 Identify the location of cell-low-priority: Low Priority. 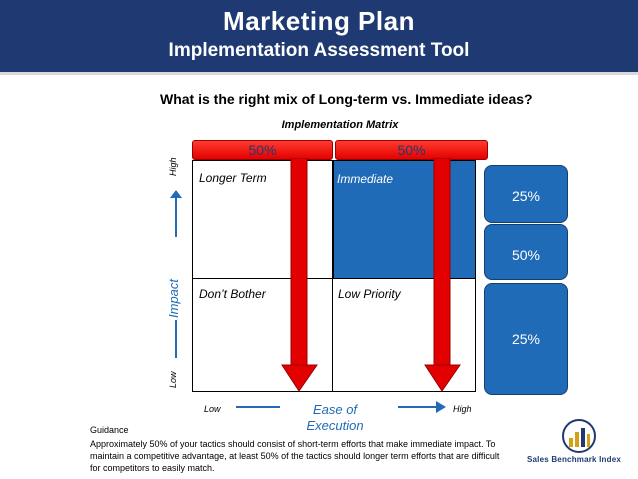
(404, 335).